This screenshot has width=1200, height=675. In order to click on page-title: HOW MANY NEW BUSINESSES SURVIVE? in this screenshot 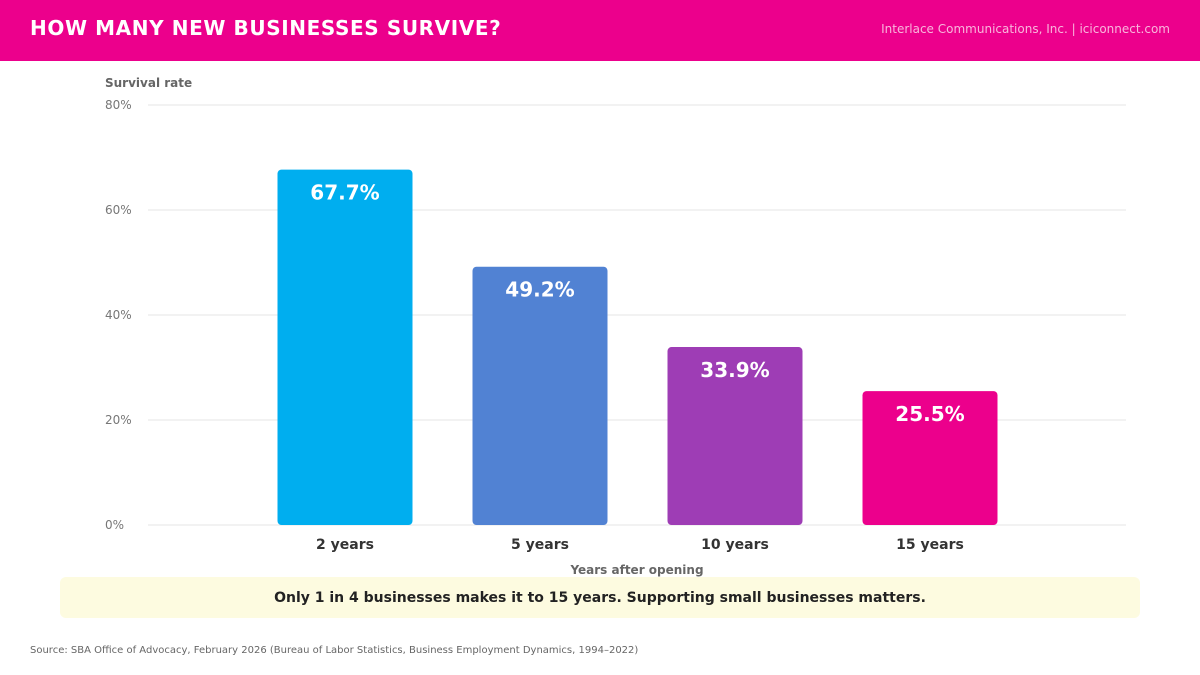, I will do `click(266, 28)`.